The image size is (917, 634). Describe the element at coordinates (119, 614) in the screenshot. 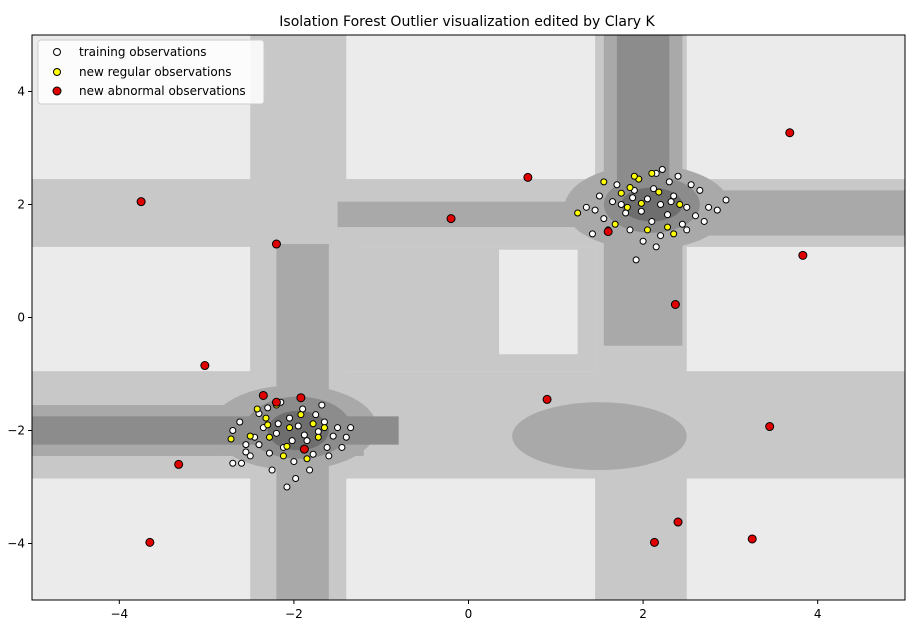

I see `x-tick-label: −4` at that location.